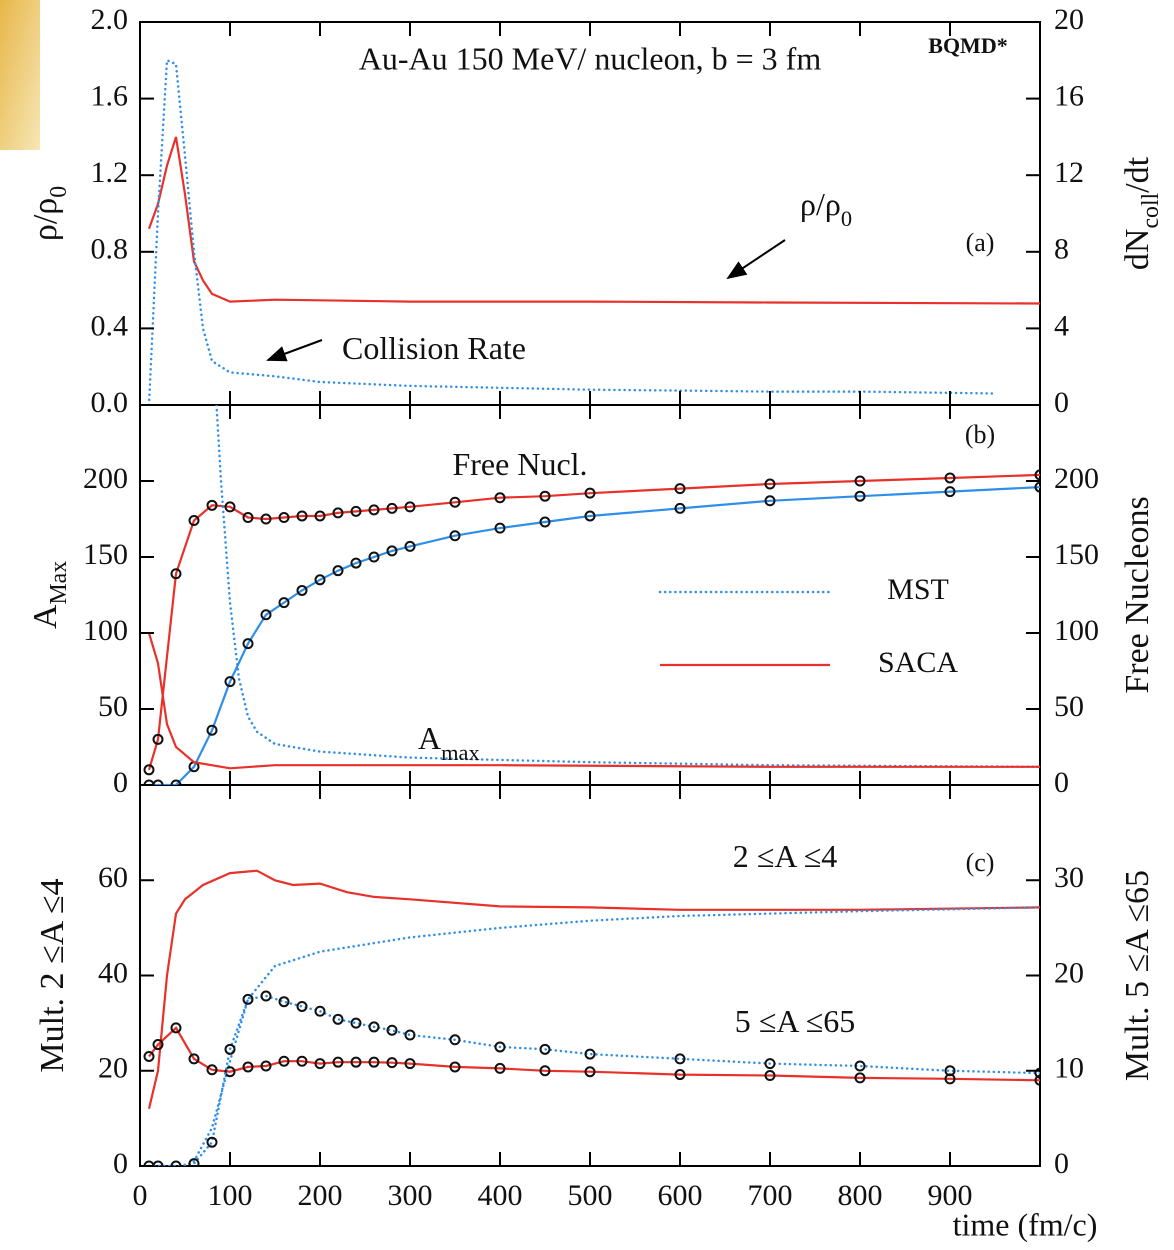 The width and height of the screenshot is (1174, 1250). Describe the element at coordinates (1137, 975) in the screenshot. I see `y2-axis-label: Mult. 5 ≤A ≤65` at that location.